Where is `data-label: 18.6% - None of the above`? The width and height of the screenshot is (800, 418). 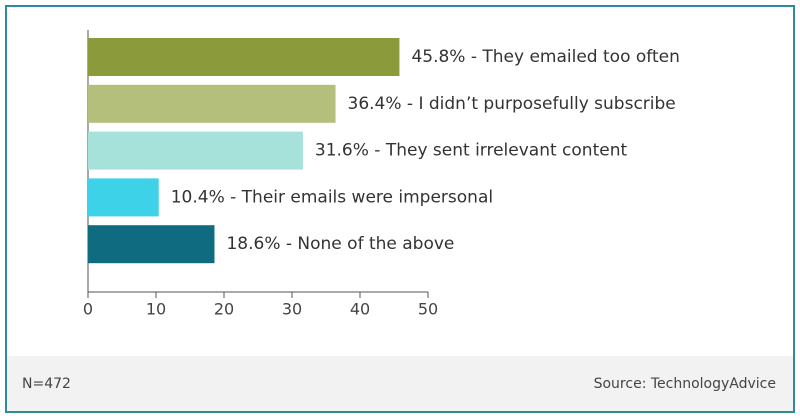
data-label: 18.6% - None of the above is located at coordinates (340, 244).